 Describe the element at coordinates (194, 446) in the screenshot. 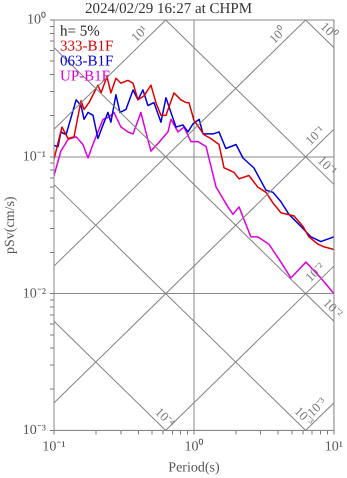

I see `x-tick-label: 10⁰` at that location.